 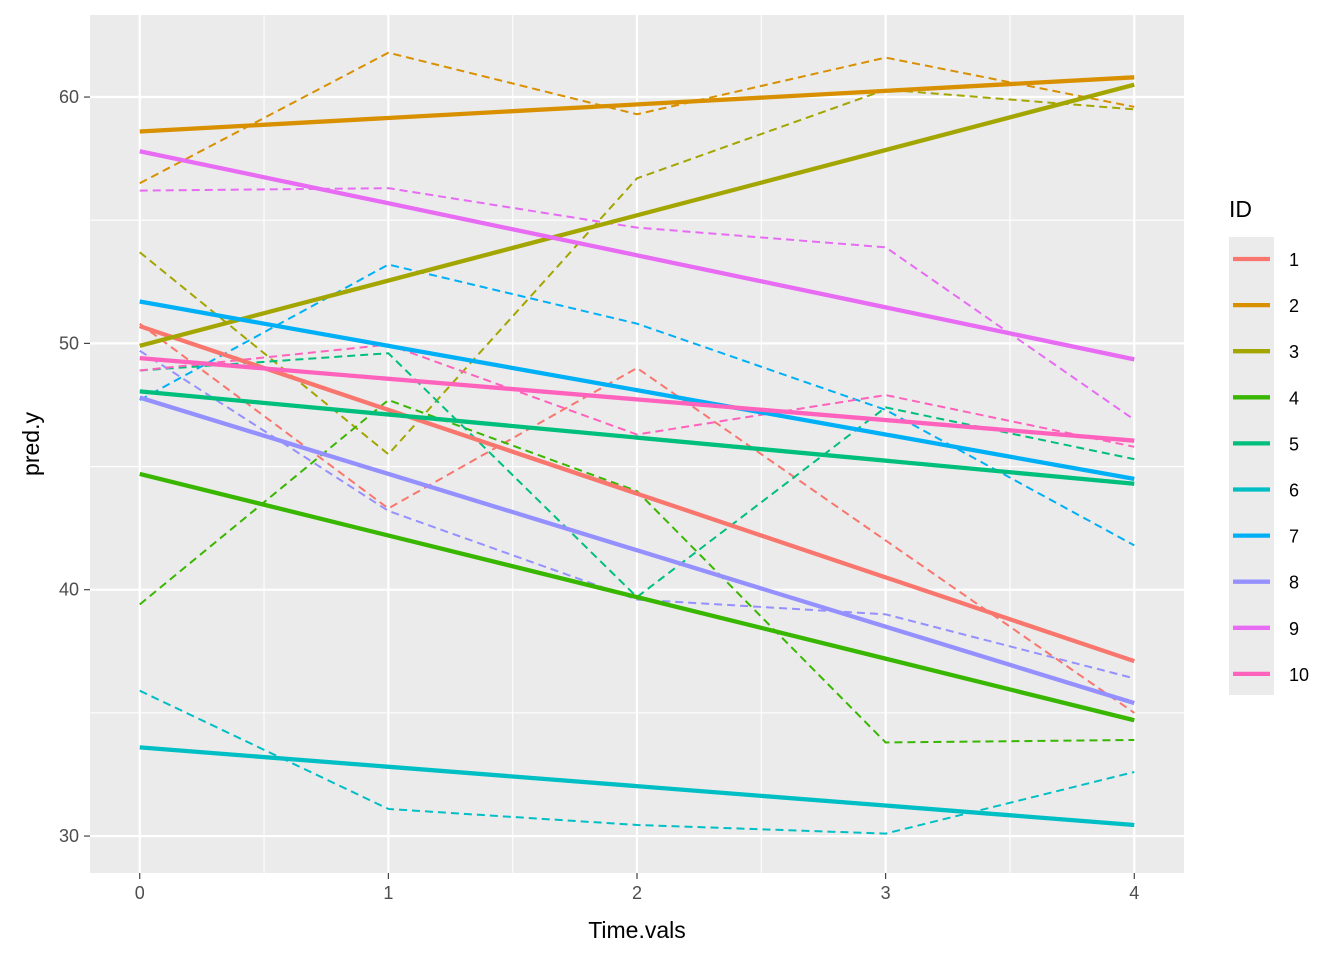 What do you see at coordinates (1294, 629) in the screenshot?
I see `legend-label-id-9: 9` at bounding box center [1294, 629].